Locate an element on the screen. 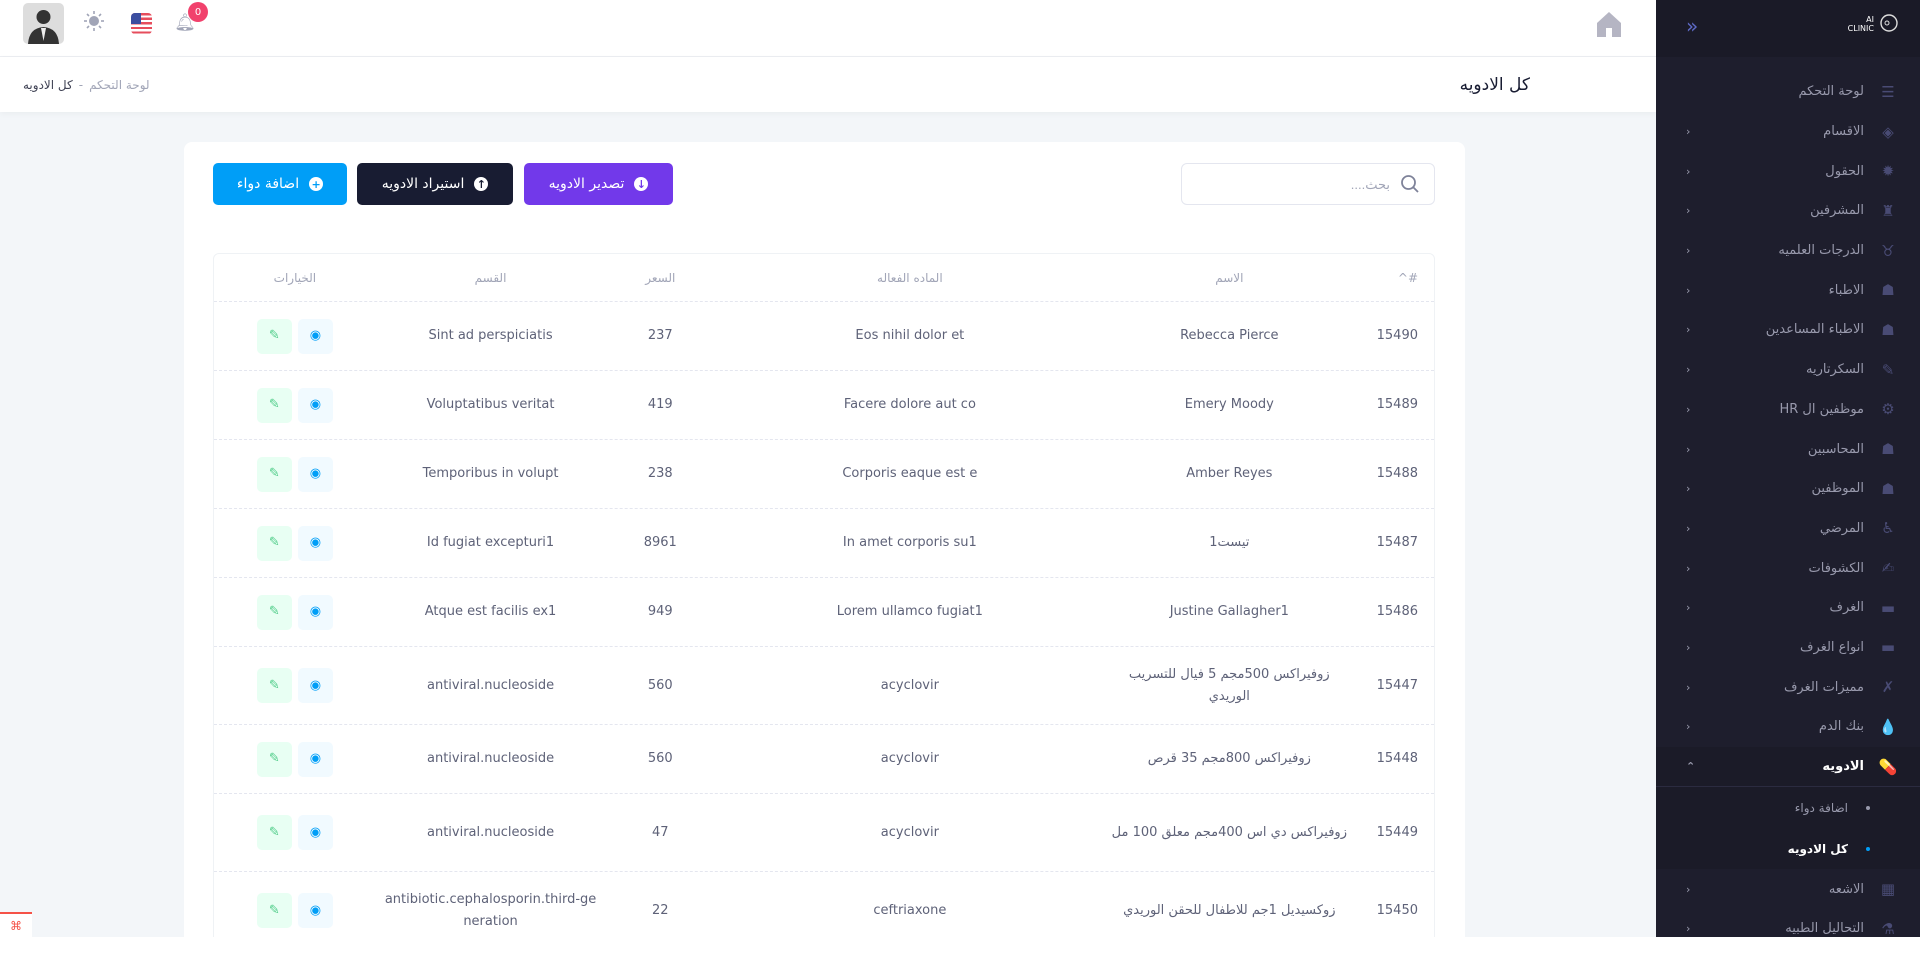 This screenshot has height=974, width=1920. export-medicines-button: ↓ تصدير الادويه is located at coordinates (598, 184).